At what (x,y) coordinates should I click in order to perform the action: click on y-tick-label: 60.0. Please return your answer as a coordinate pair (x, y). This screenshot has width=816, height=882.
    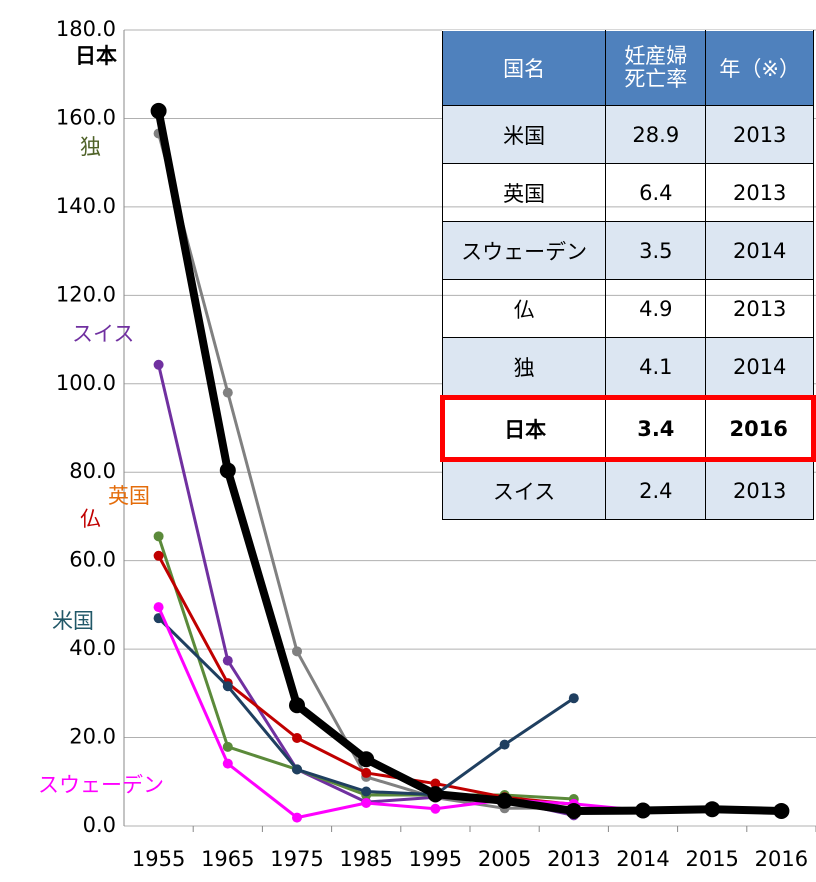
    Looking at the image, I should click on (92, 560).